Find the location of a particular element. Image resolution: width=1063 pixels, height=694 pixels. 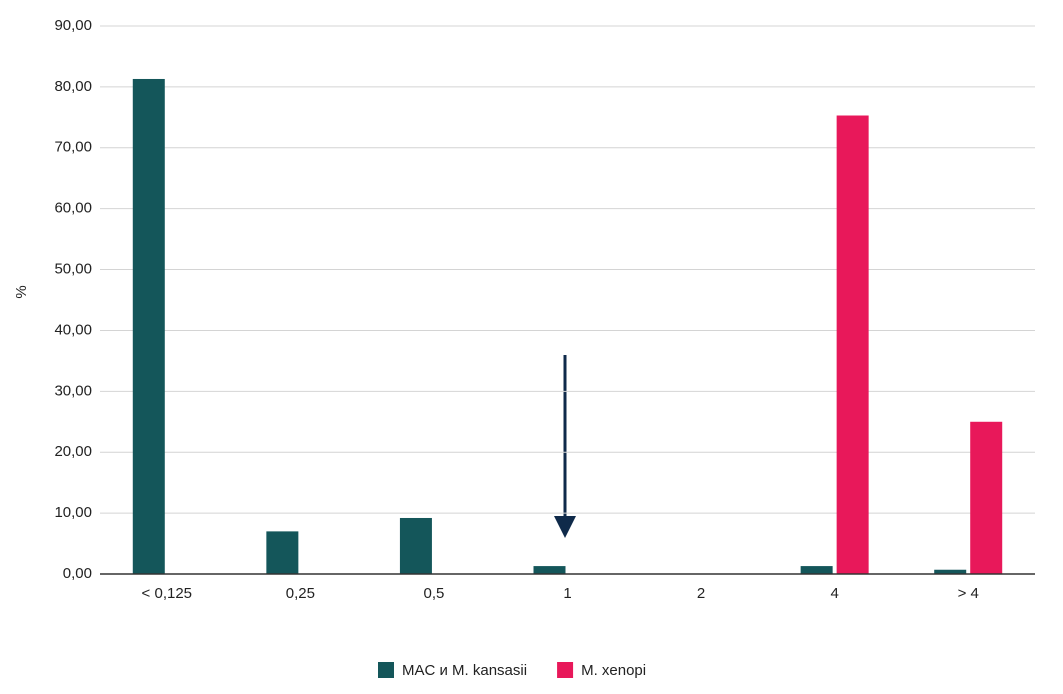

y-tick-label: 80,00 is located at coordinates (73, 86).